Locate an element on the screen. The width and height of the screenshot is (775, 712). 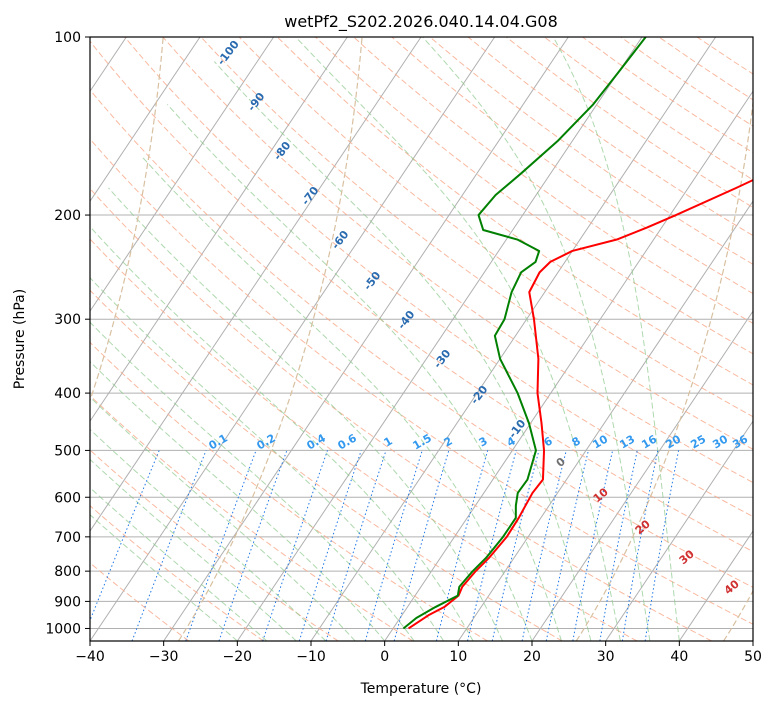
wet-bulb-label: 20 is located at coordinates (643, 527).